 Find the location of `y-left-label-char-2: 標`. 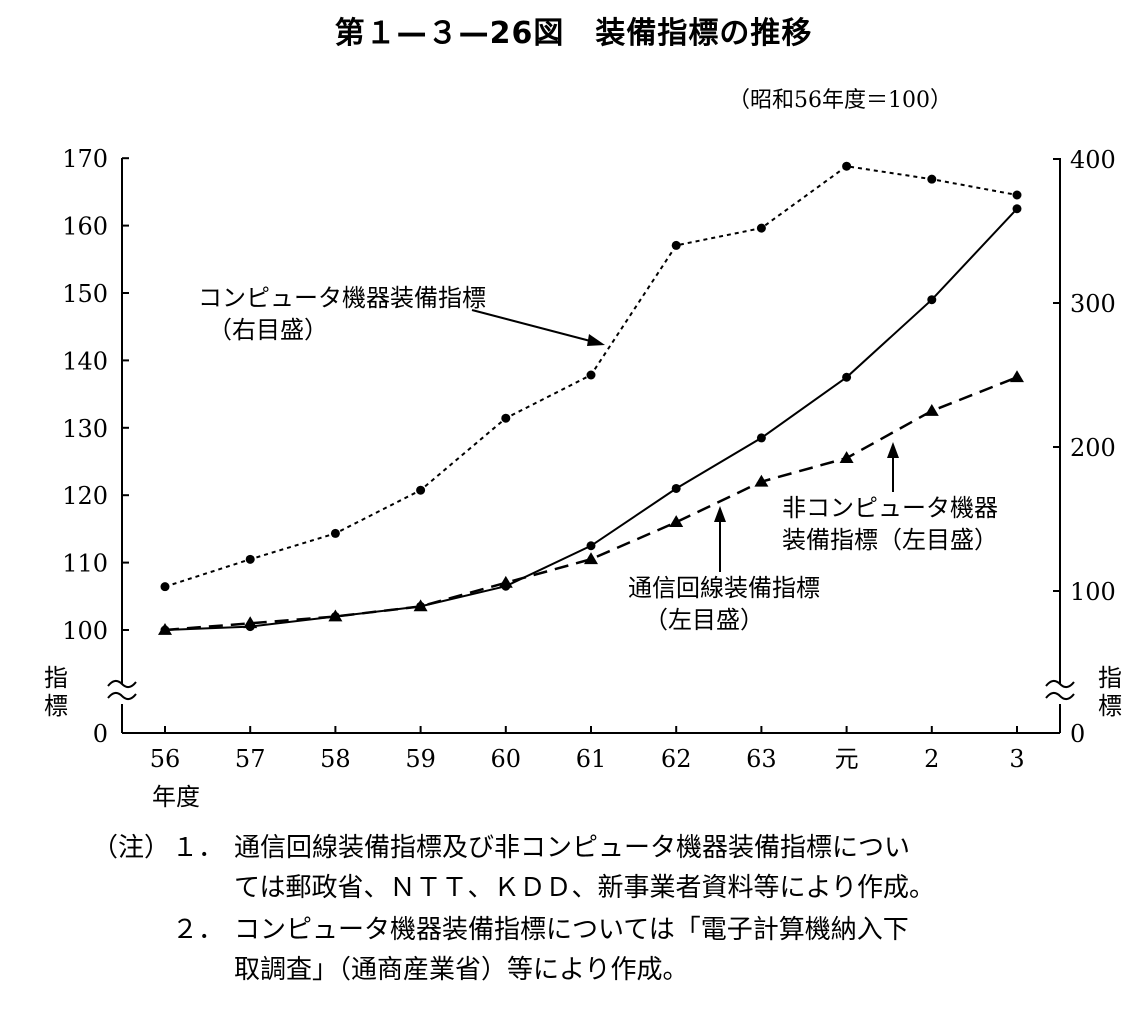

y-left-label-char-2: 標 is located at coordinates (56, 706).